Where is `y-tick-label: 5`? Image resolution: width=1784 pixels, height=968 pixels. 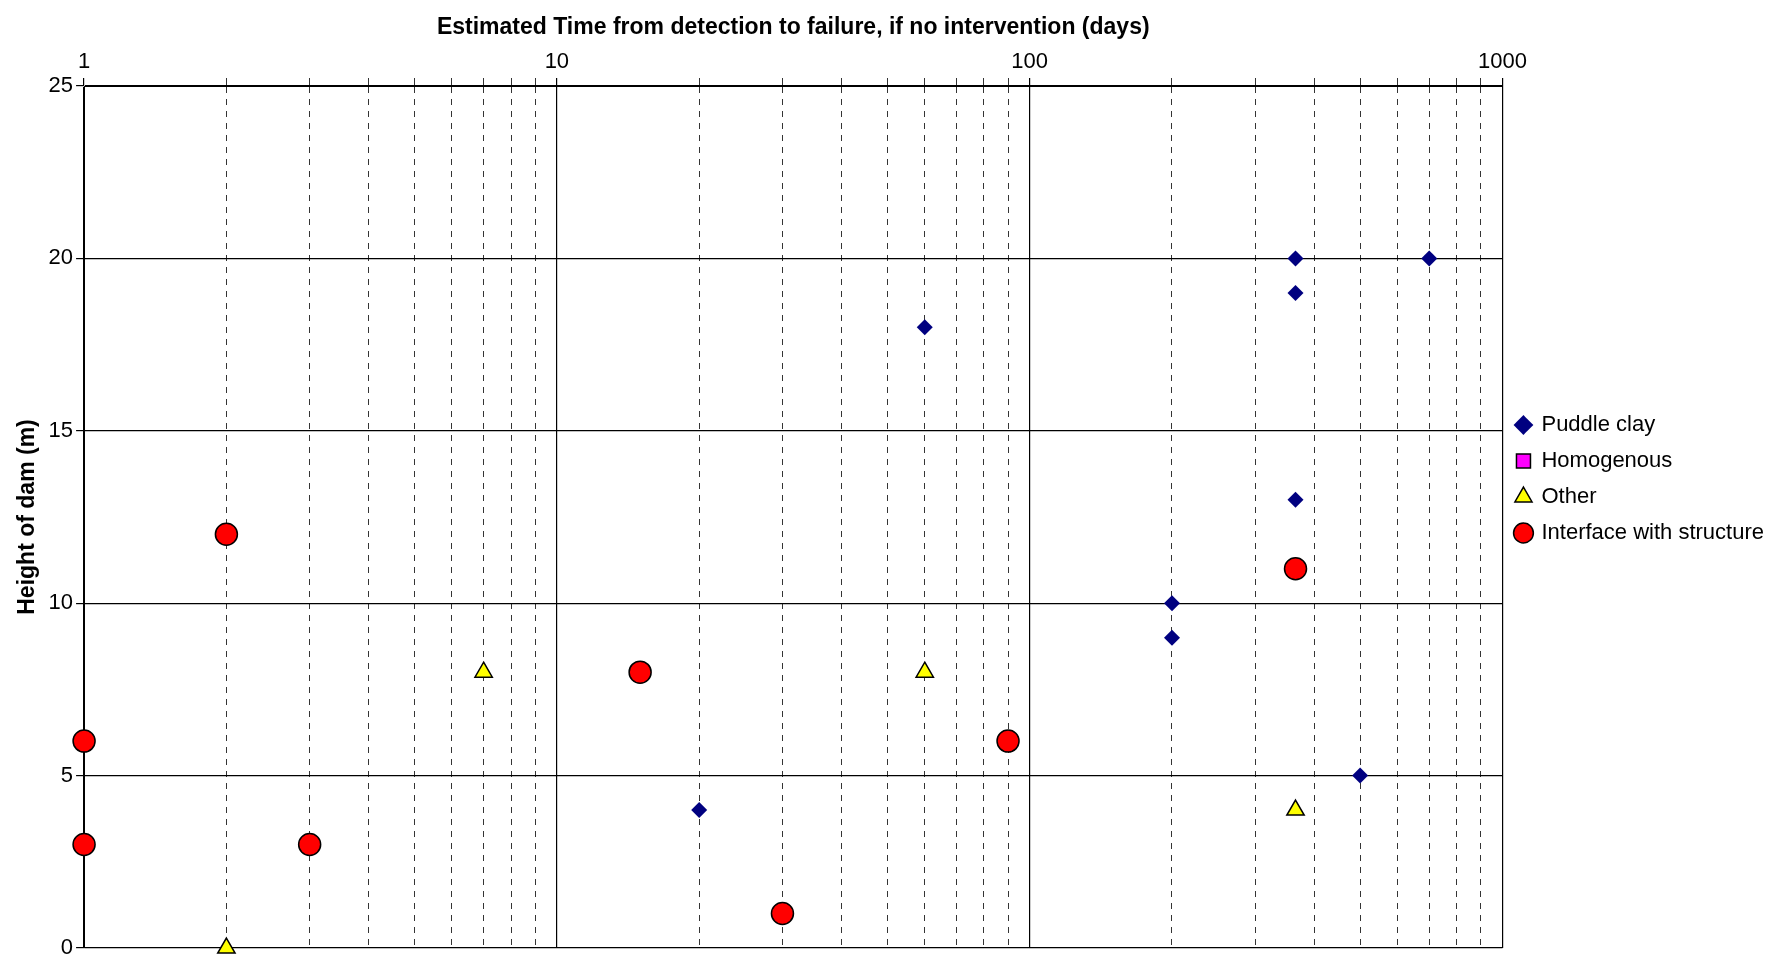 y-tick-label: 5 is located at coordinates (67, 774).